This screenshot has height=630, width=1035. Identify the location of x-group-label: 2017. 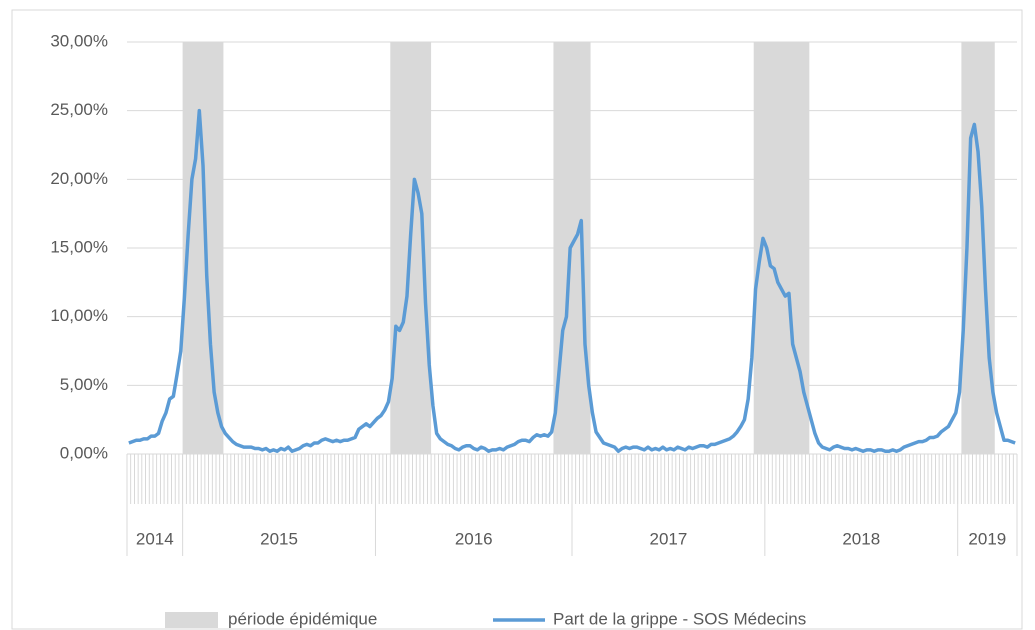
(669, 538).